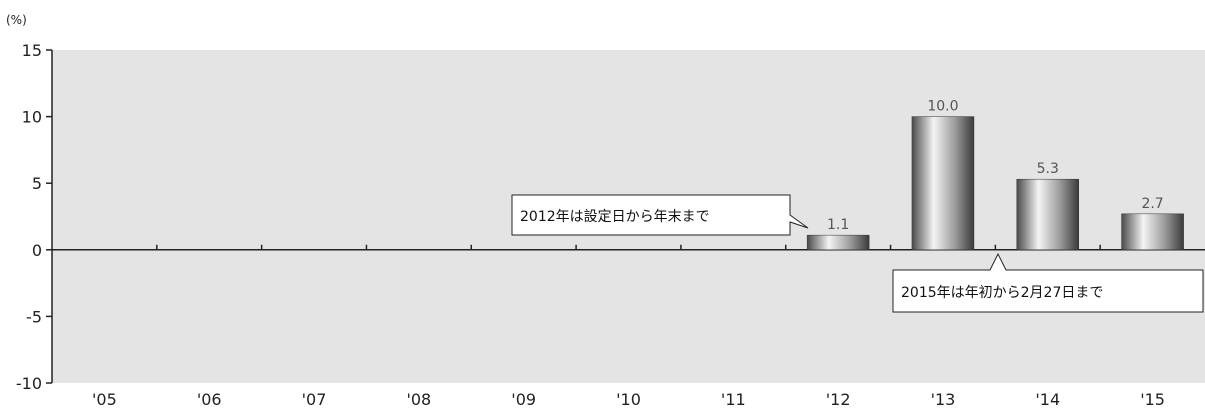  What do you see at coordinates (943, 399) in the screenshot?
I see `x-tick-label: '13` at bounding box center [943, 399].